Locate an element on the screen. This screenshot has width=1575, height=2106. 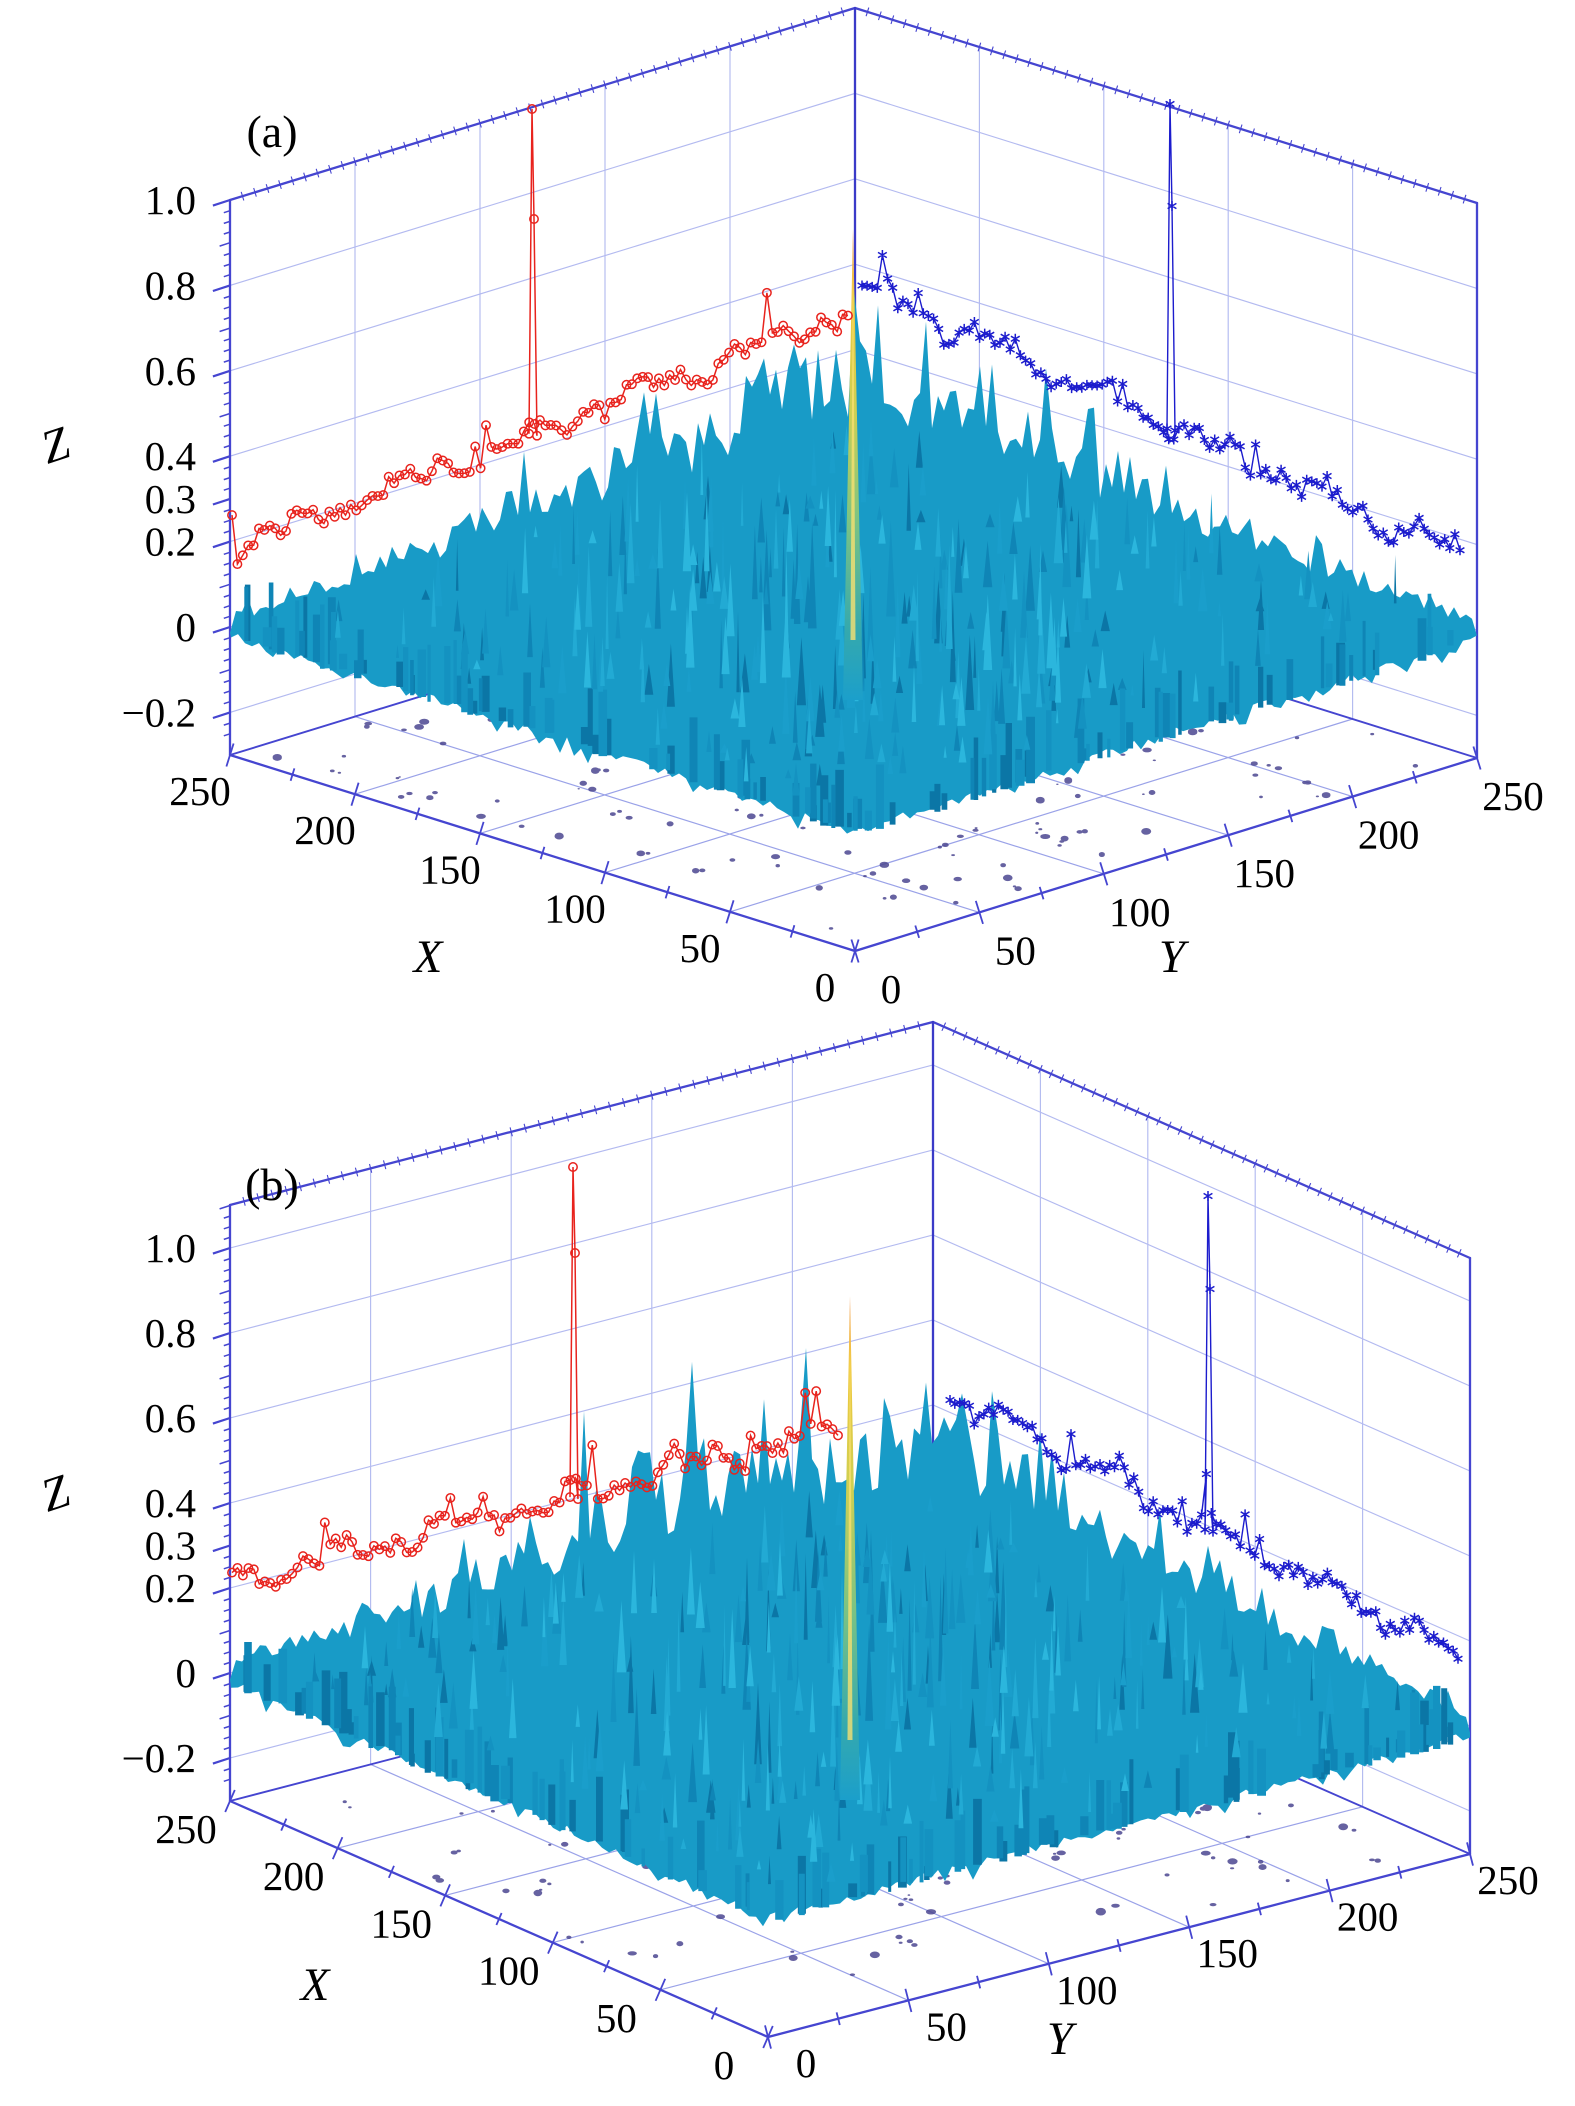
panel-label: (a) is located at coordinates (271, 131).